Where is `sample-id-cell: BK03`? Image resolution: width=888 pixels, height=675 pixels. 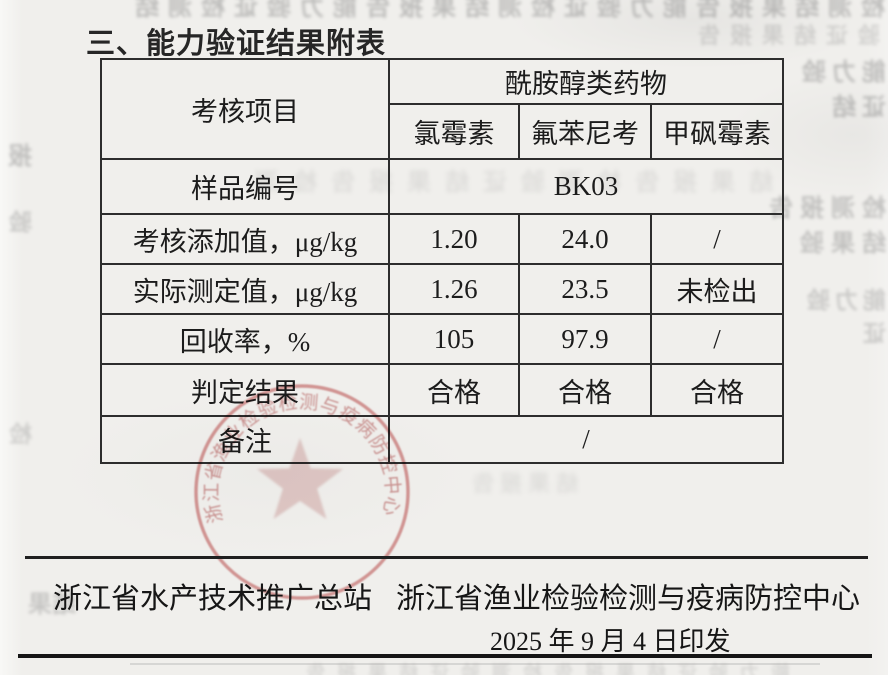
sample-id-cell: BK03 is located at coordinates (586, 186).